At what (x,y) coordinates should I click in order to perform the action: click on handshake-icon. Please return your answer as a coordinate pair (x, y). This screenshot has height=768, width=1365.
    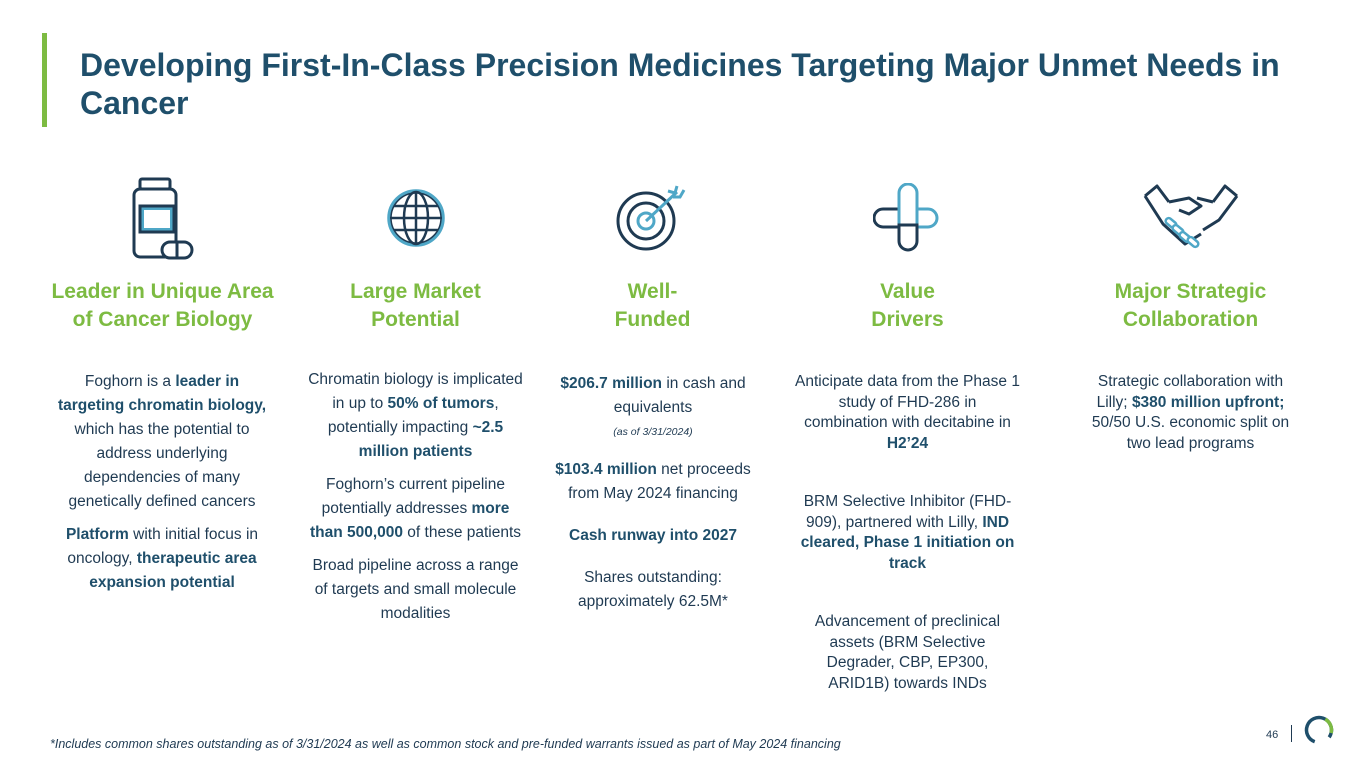
    Looking at the image, I should click on (1190, 216).